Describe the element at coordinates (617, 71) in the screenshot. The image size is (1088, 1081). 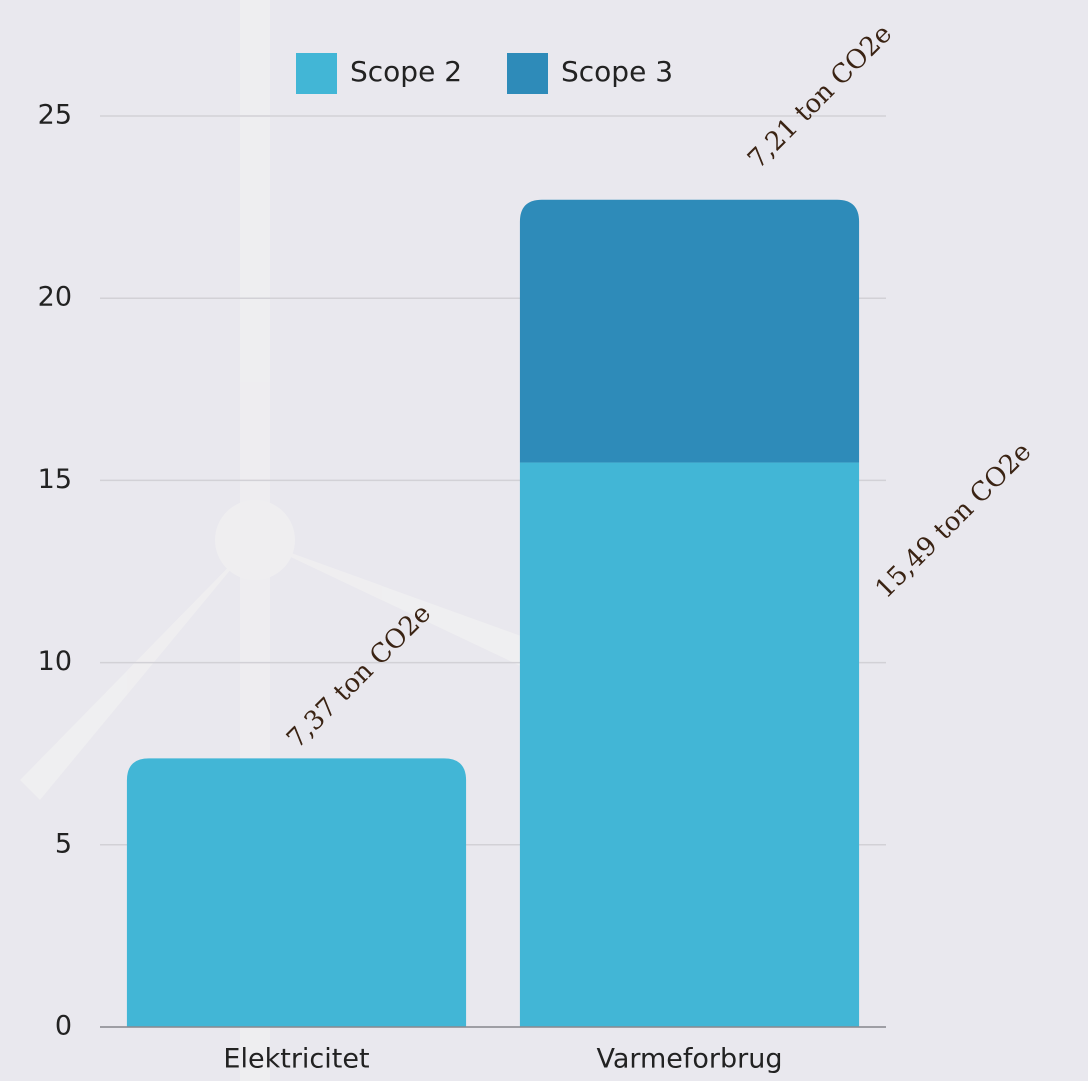
I see `legend-label: Scope 3` at that location.